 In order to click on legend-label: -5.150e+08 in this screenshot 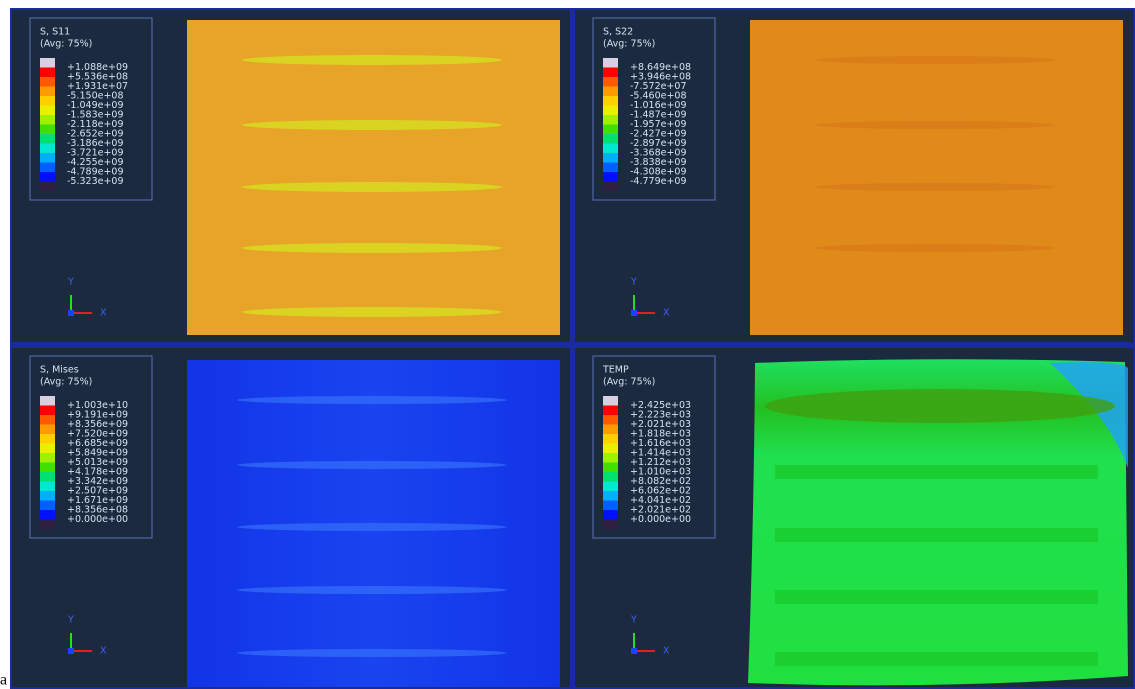, I will do `click(95, 96)`.